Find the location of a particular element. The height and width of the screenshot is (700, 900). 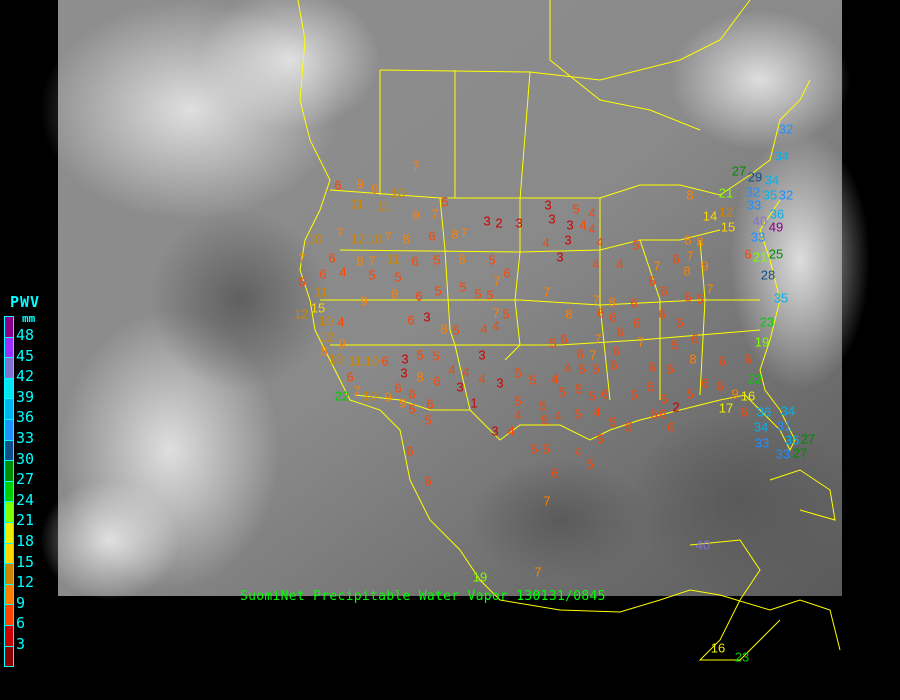

station-pwv-value: 19 is located at coordinates (762, 341).